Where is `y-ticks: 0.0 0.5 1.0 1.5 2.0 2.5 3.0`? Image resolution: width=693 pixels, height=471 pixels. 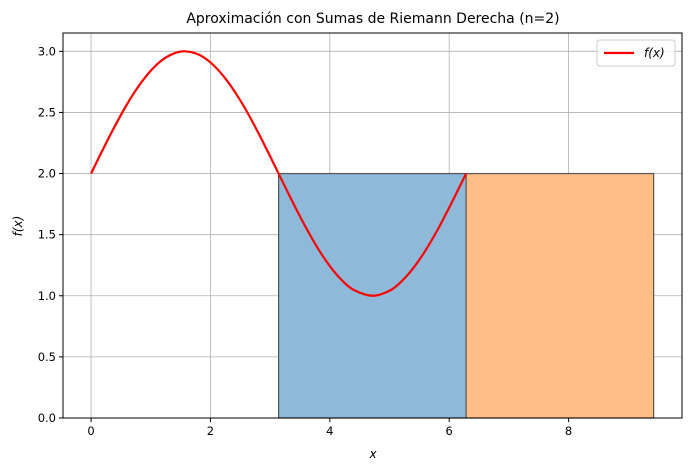 y-ticks: 0.0 0.5 1.0 1.5 2.0 2.5 3.0 is located at coordinates (50, 234).